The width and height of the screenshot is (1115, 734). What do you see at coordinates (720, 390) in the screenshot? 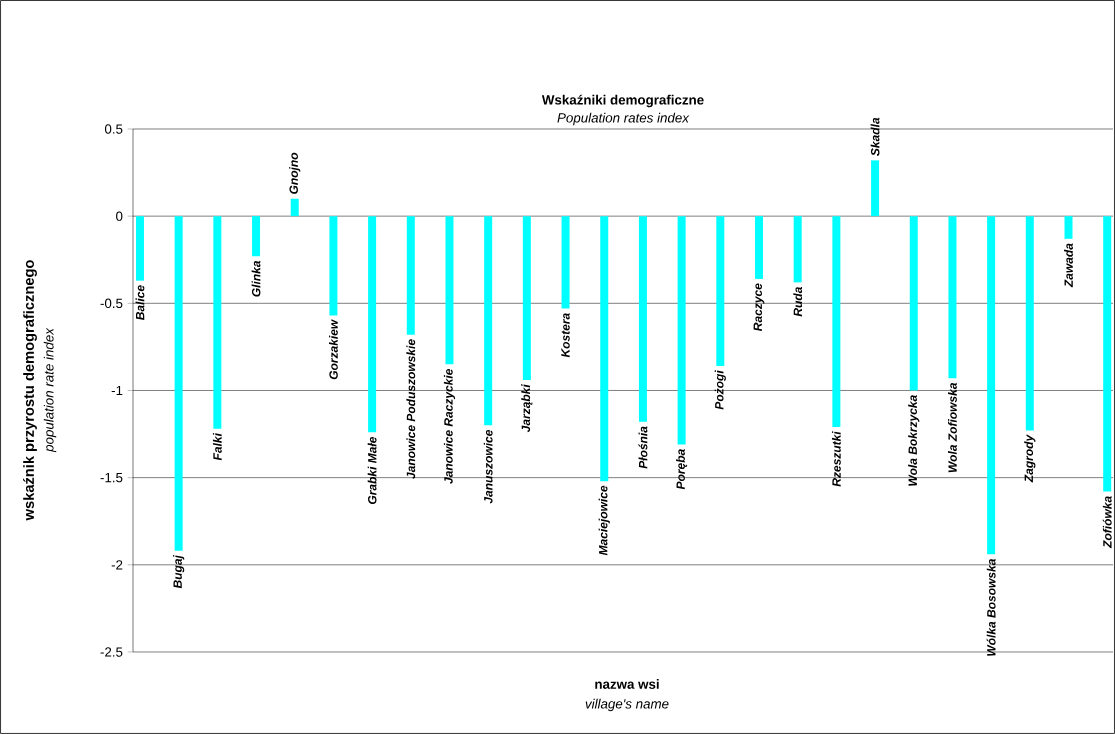
I see `x-tick-label: Pożogi` at bounding box center [720, 390].